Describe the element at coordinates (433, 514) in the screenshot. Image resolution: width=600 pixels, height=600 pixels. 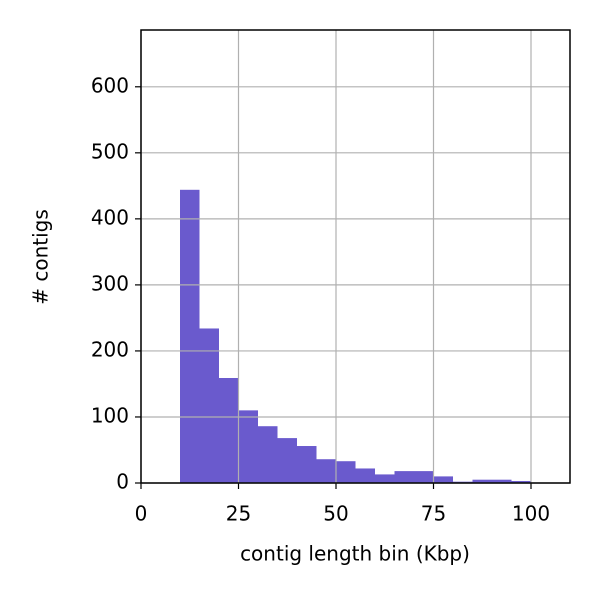
I see `x-tick-label: 75` at that location.